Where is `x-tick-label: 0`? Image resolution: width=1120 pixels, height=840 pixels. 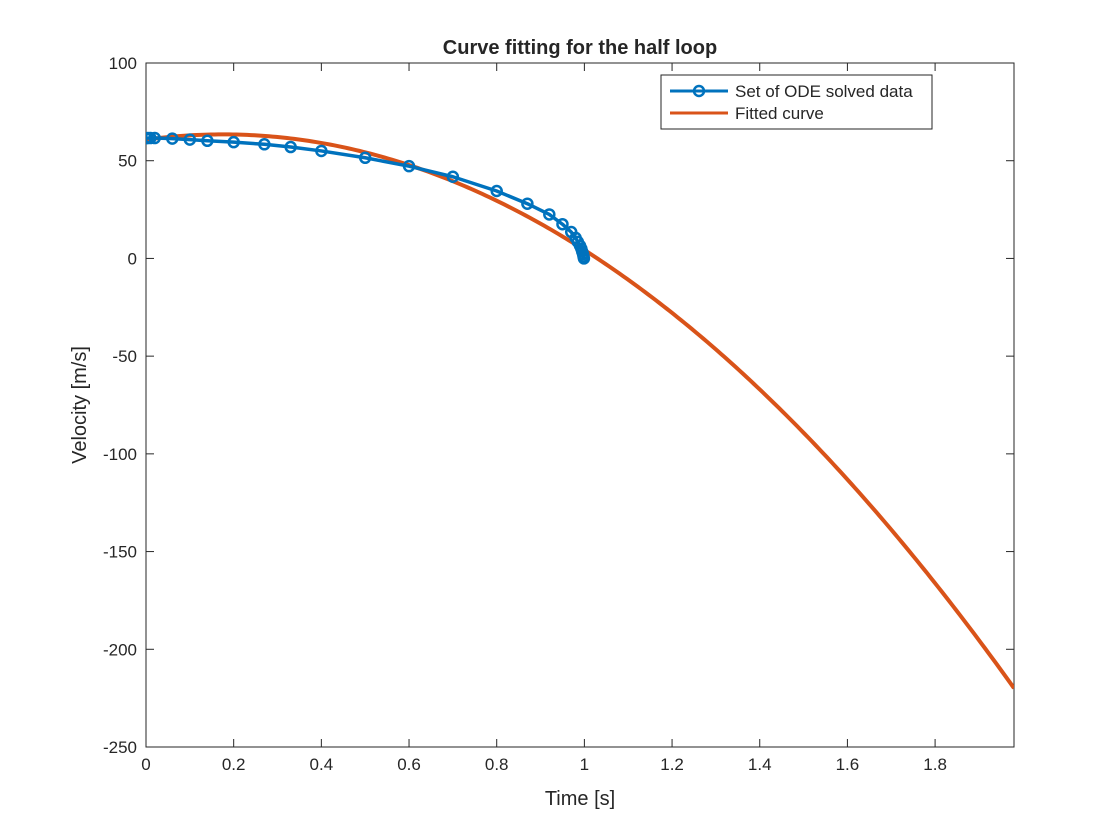 x-tick-label: 0 is located at coordinates (145, 764).